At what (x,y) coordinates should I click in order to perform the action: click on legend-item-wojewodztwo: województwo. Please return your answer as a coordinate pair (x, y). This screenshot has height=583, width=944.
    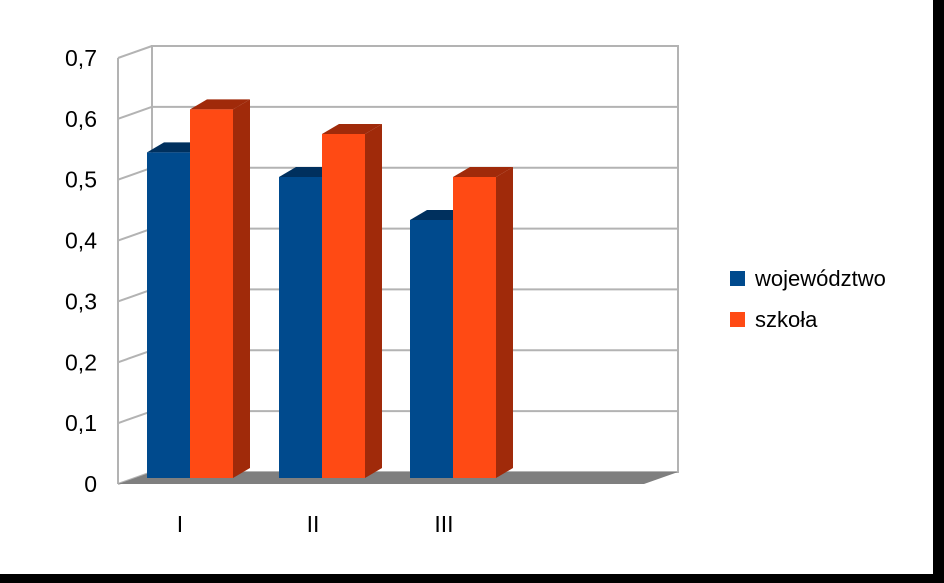
    Looking at the image, I should click on (808, 278).